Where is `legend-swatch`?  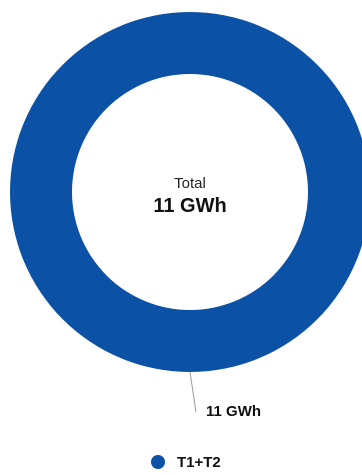
legend-swatch is located at coordinates (158, 462).